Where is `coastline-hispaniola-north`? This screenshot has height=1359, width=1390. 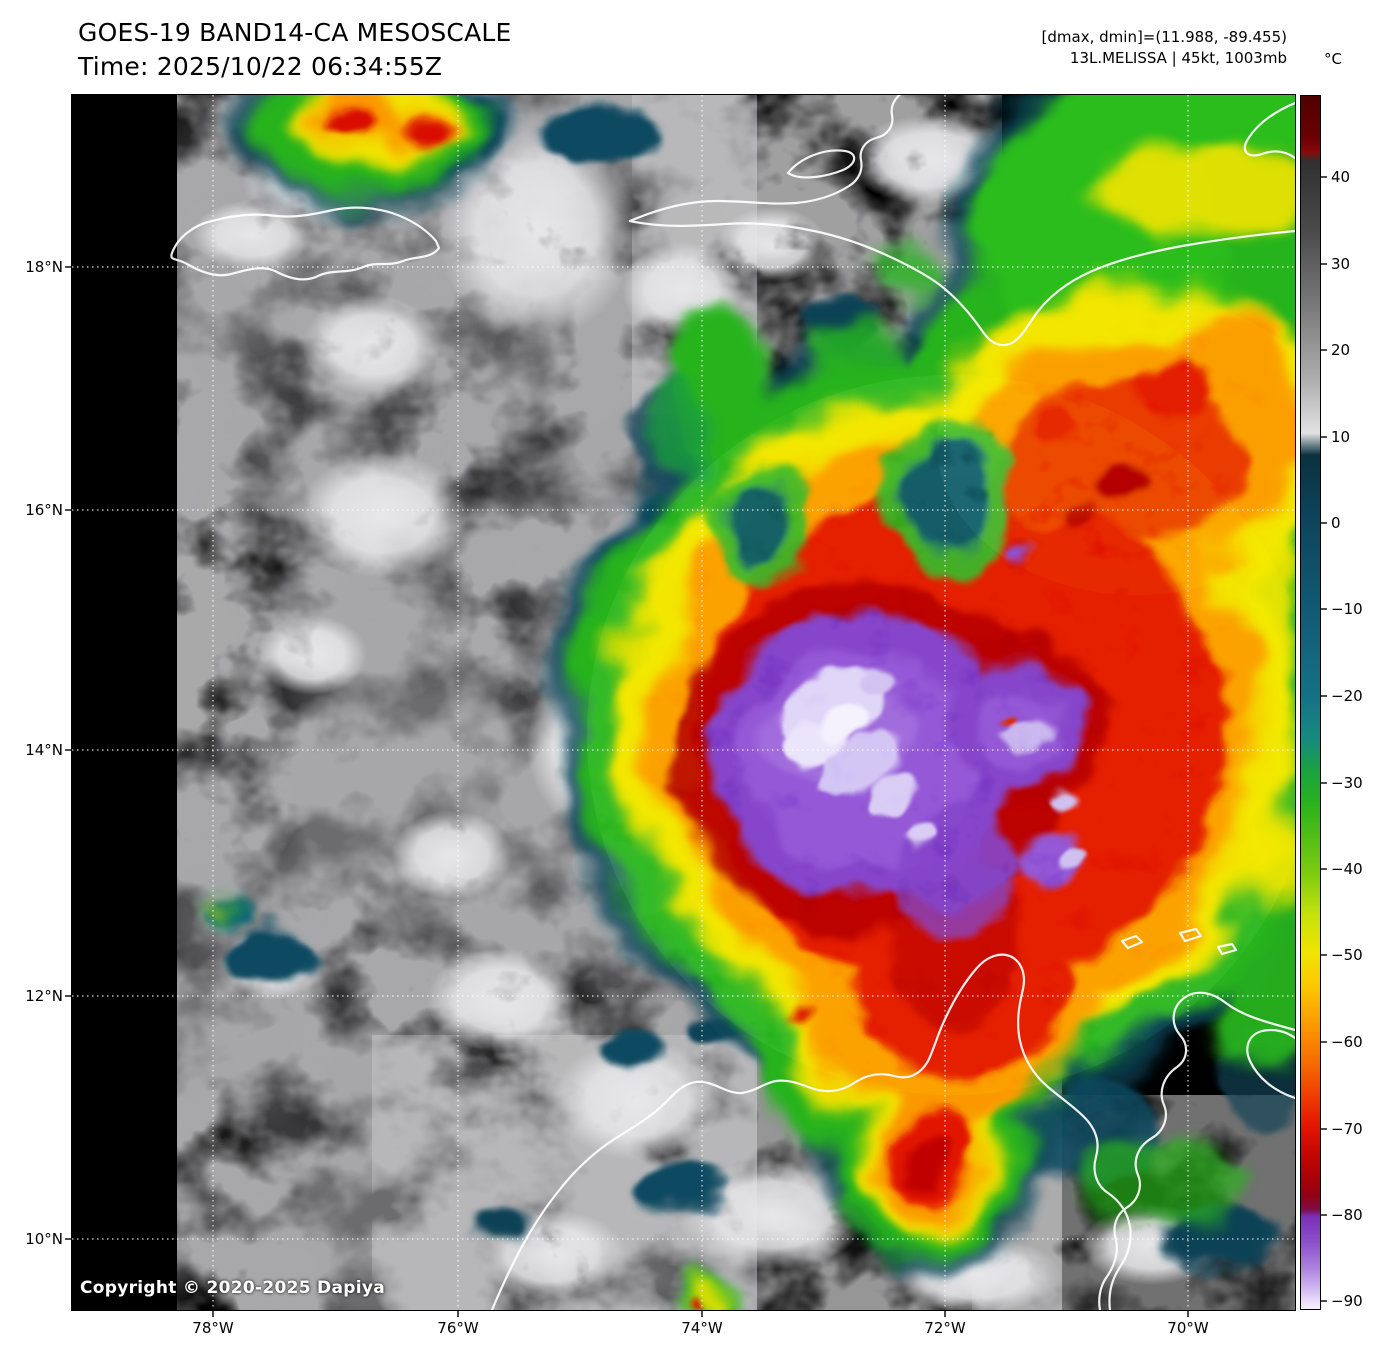 coastline-hispaniola-north is located at coordinates (764, 159).